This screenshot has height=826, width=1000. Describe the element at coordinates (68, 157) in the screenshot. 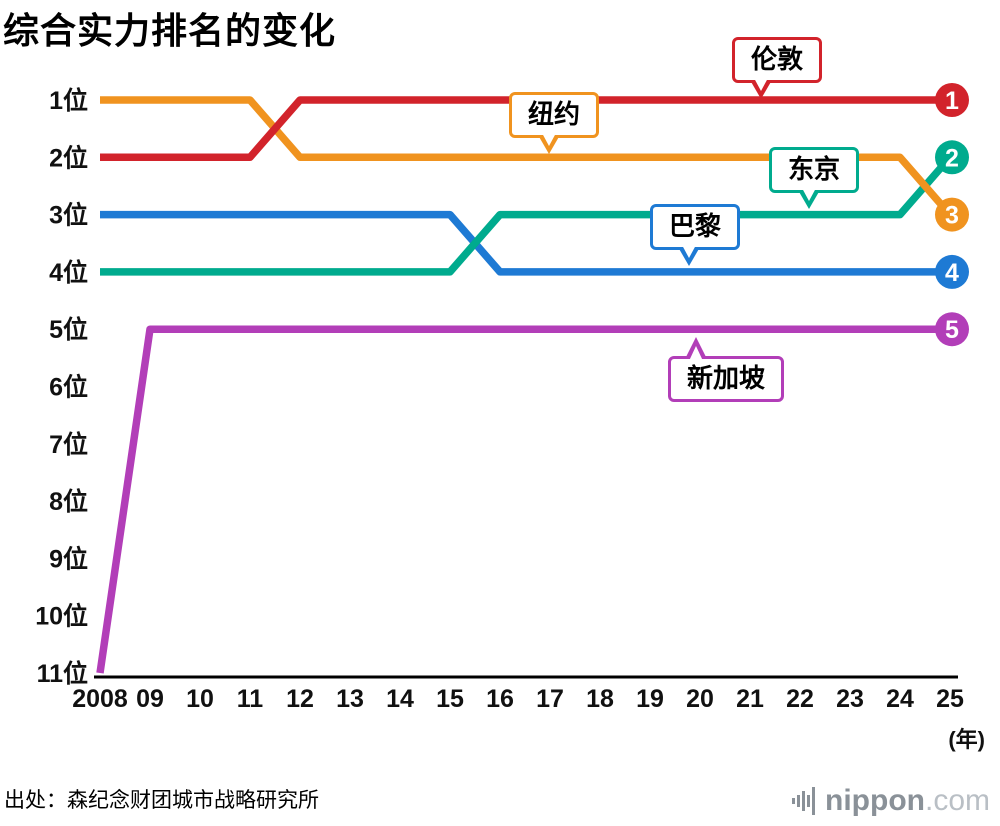

I see `y-tick-label: 2位` at that location.